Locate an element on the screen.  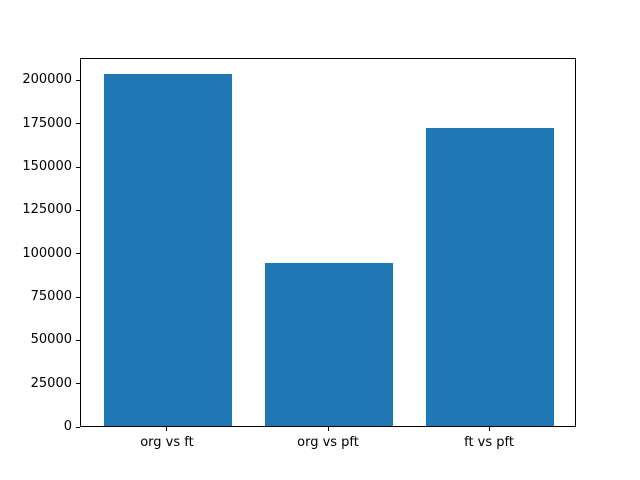
x-axis-tick-label: org vs pft is located at coordinates (328, 442).